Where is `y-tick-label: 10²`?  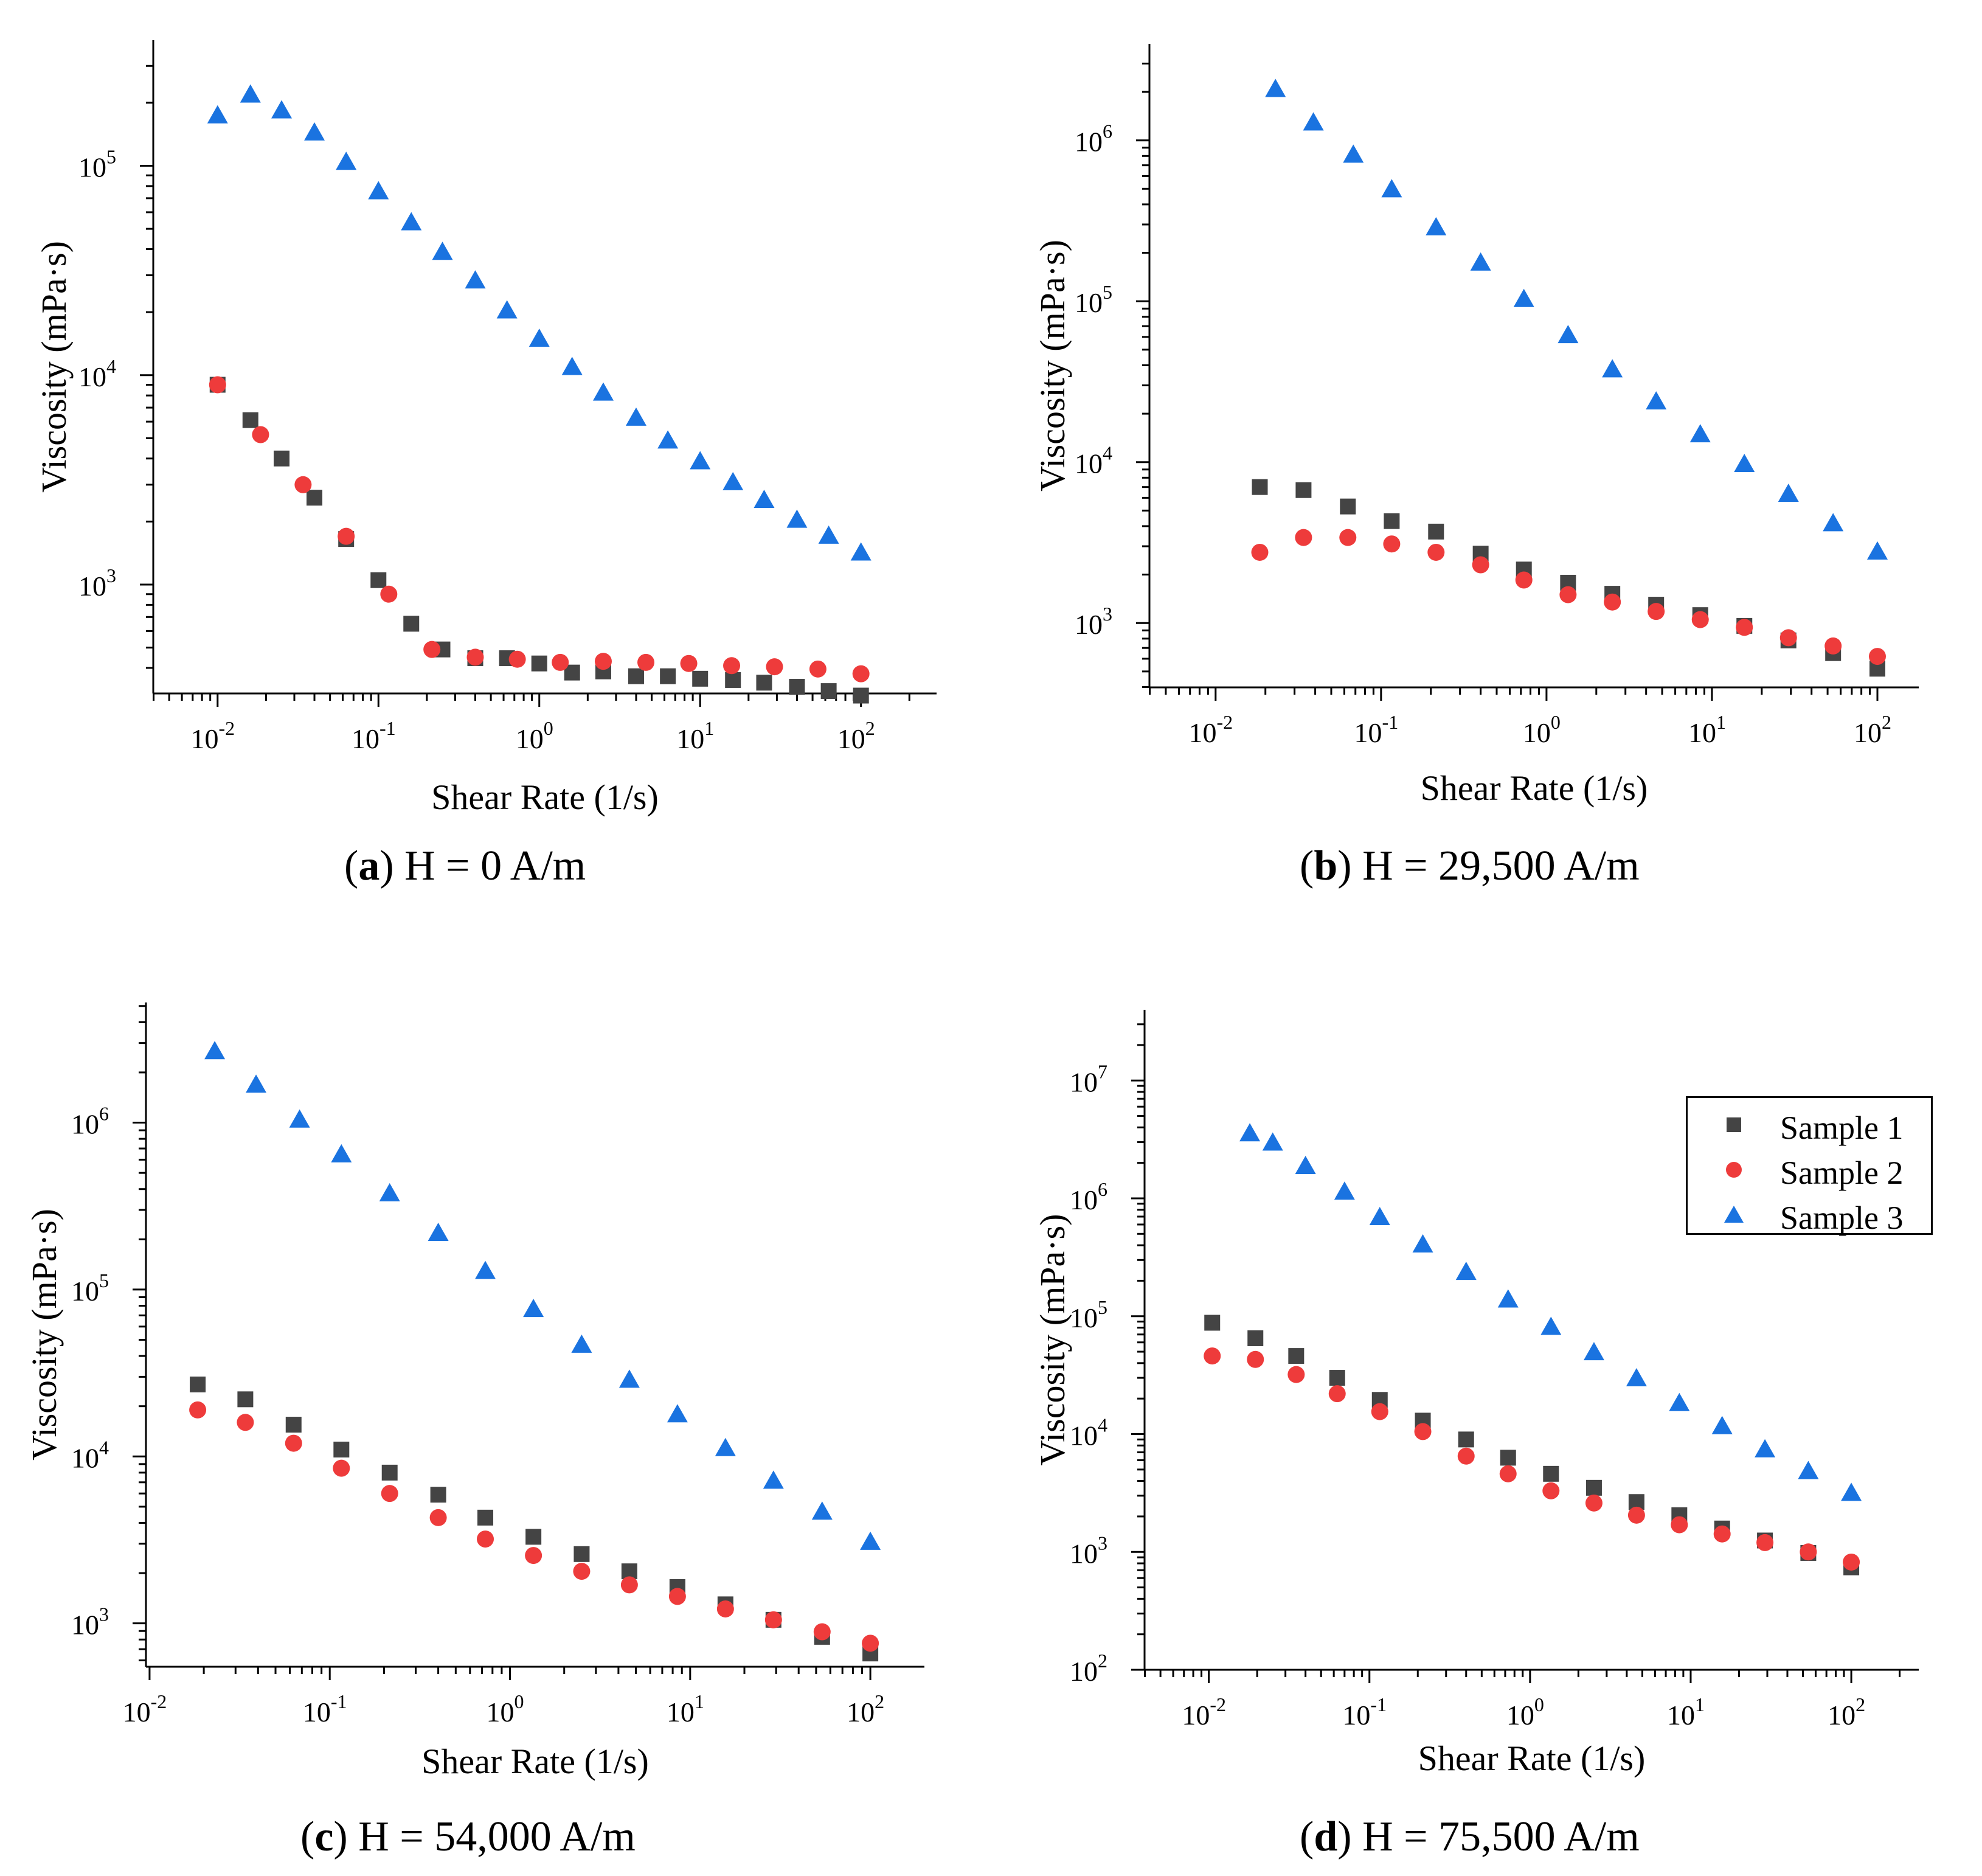
y-tick-label: 10² is located at coordinates (1088, 1668).